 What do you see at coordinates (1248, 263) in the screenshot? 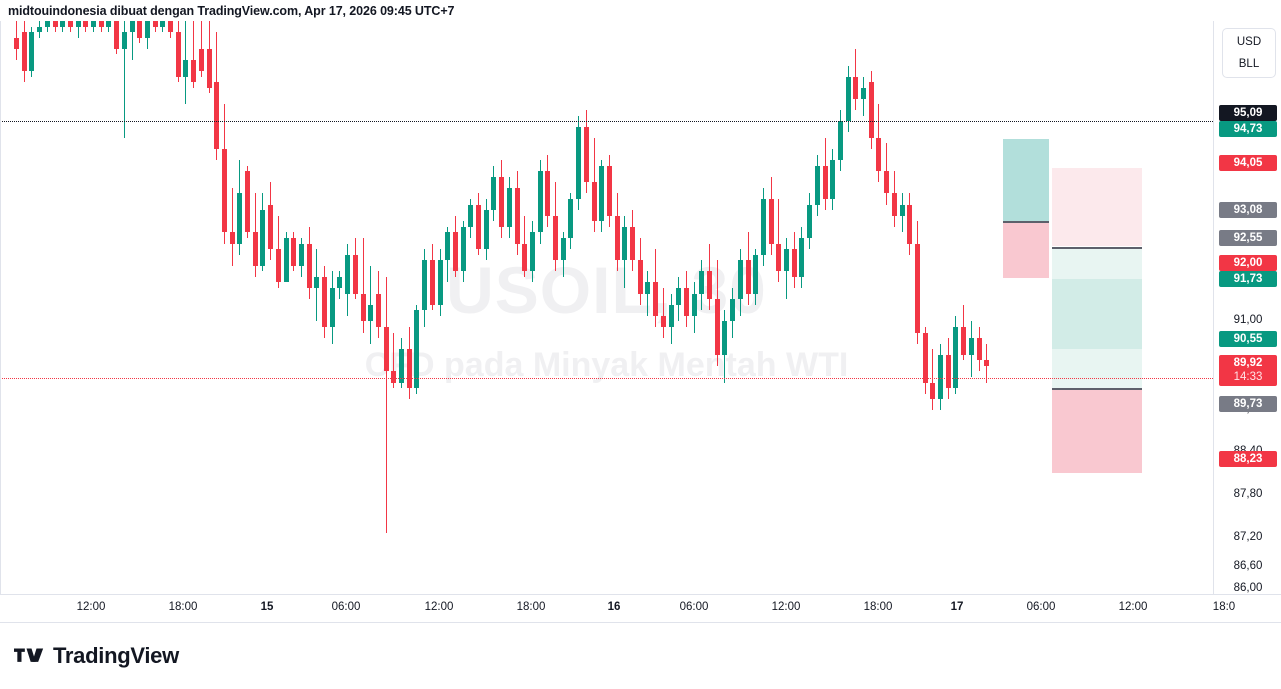
I see `price-badge-down: 92,00` at bounding box center [1248, 263].